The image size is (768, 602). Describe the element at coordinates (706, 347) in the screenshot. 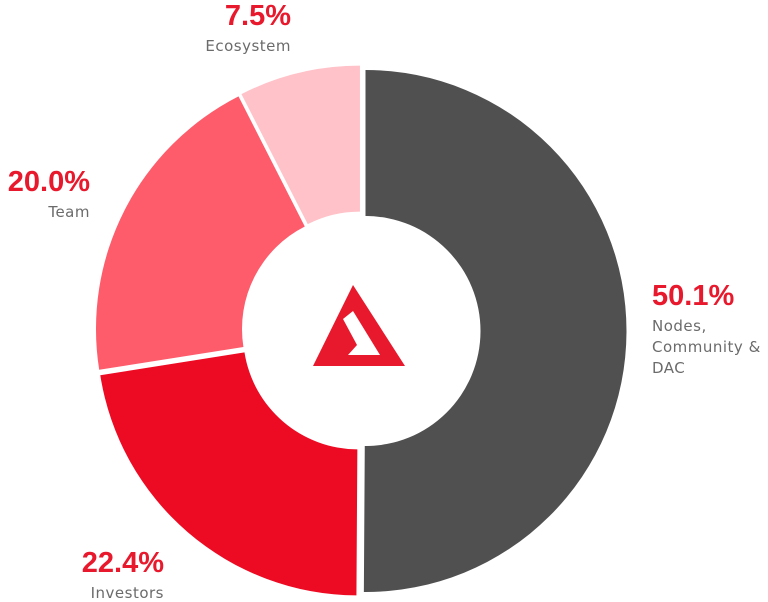

I see `nodes-community-dac-label: Community &` at that location.